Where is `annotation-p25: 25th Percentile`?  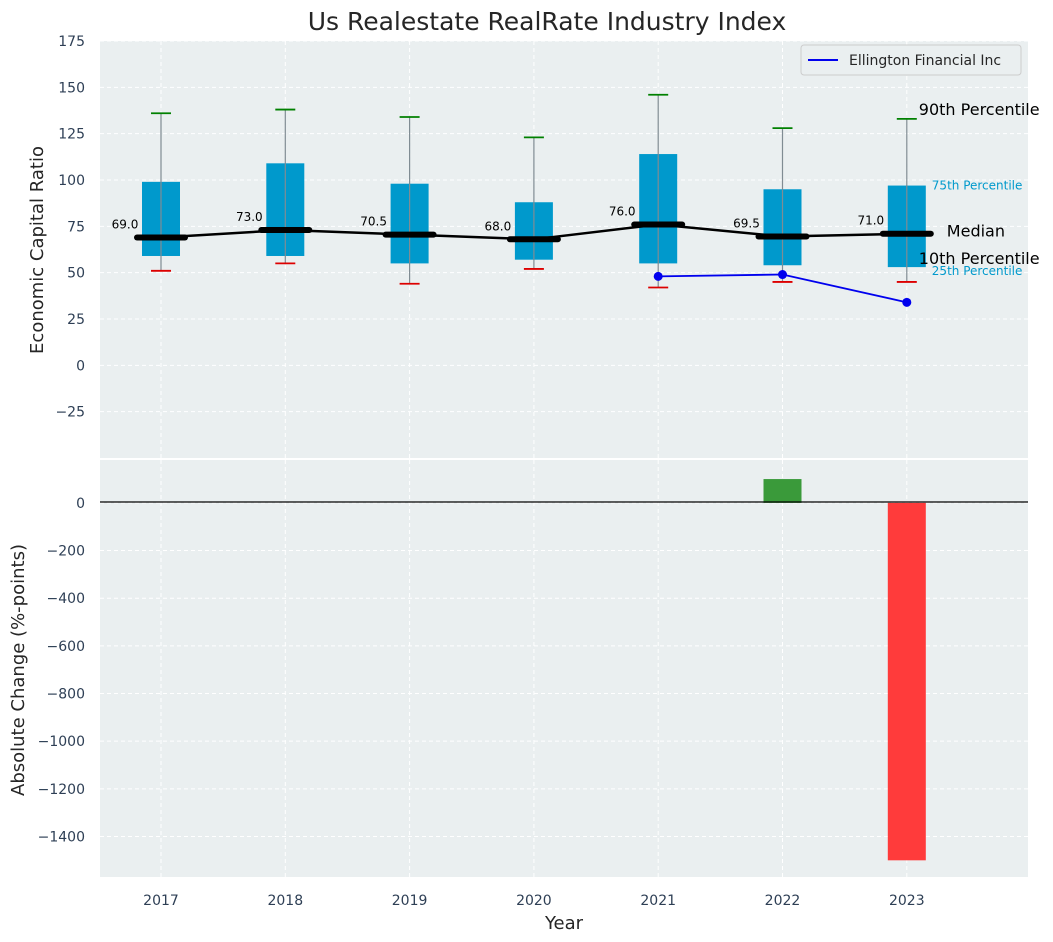 annotation-p25: 25th Percentile is located at coordinates (977, 271).